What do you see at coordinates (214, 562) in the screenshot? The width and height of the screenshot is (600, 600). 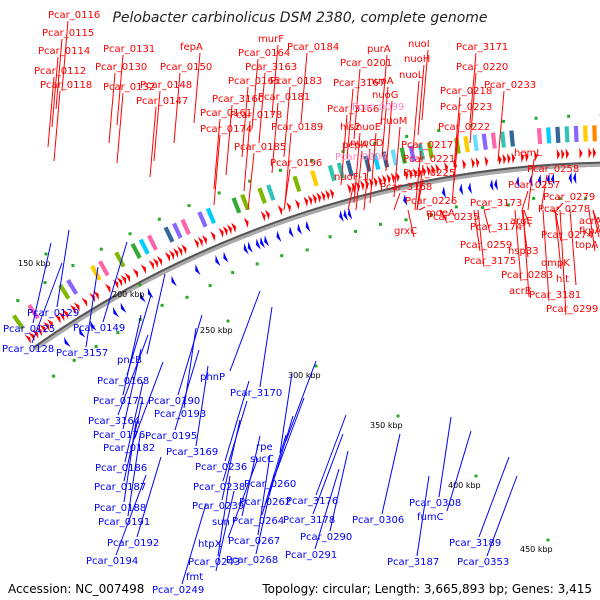 I see `gene-label-reverse: Pcar_0243` at bounding box center [214, 562].